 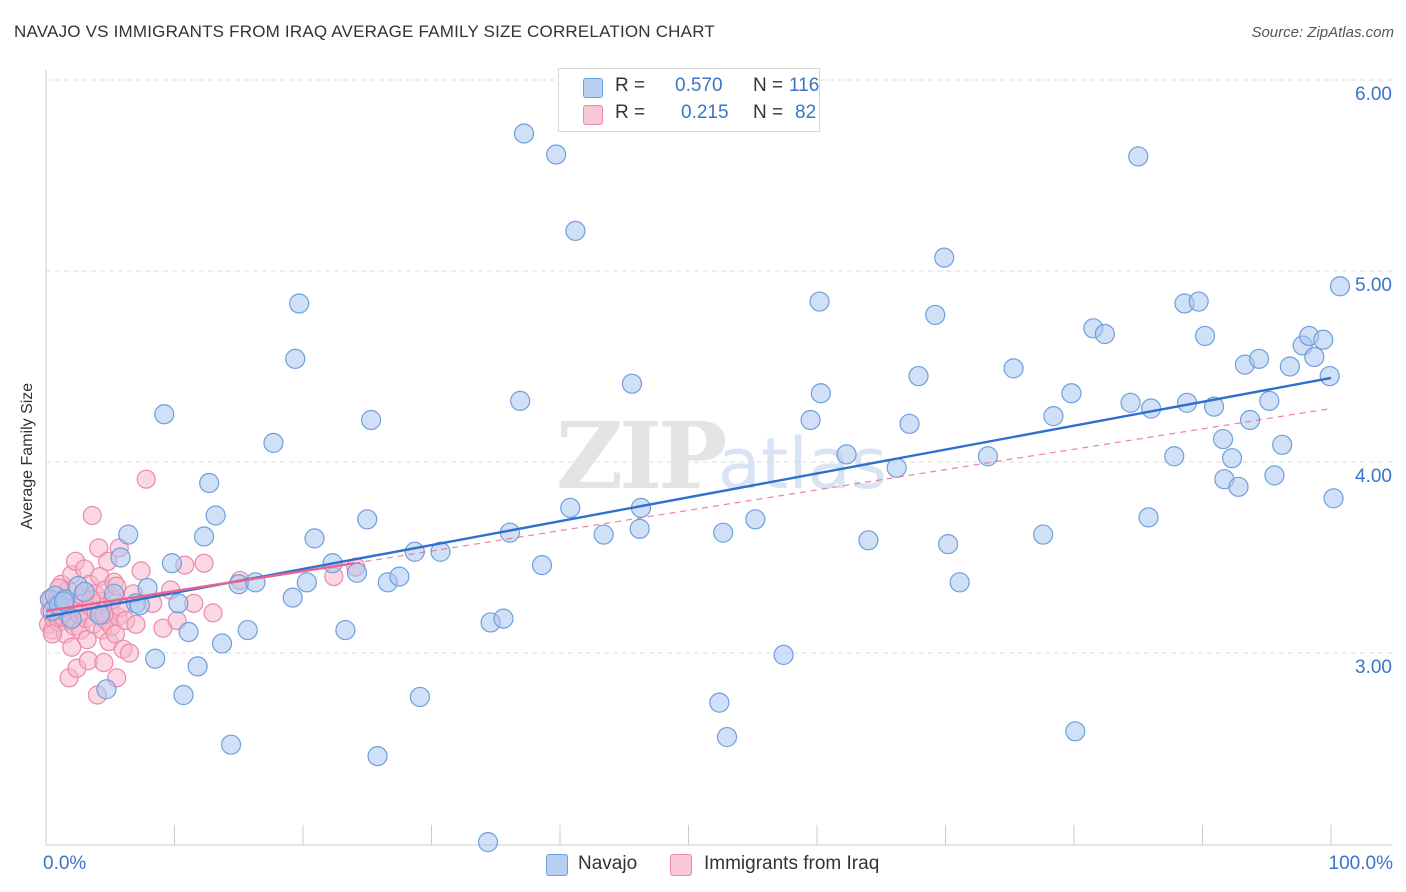 What do you see at coordinates (1322, 32) in the screenshot?
I see `source-note: Source: ZipAtlas.com` at bounding box center [1322, 32].